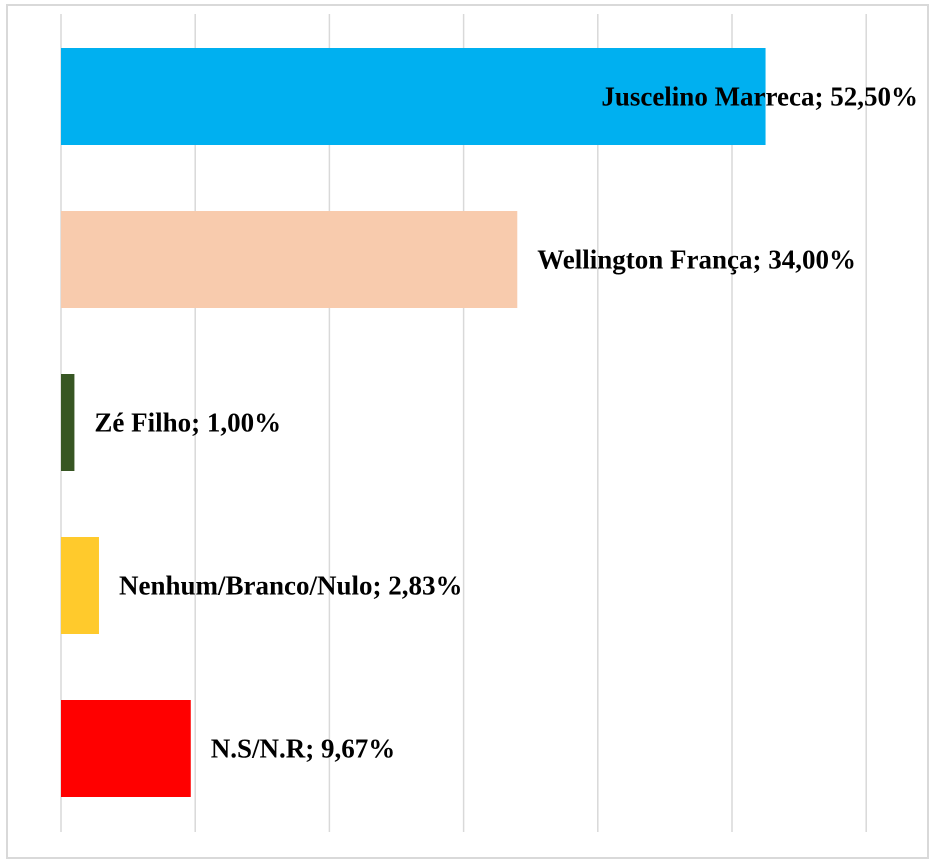 The width and height of the screenshot is (937, 867). I want to click on data-label: N.S/N.R; 9,67%, so click(303, 749).